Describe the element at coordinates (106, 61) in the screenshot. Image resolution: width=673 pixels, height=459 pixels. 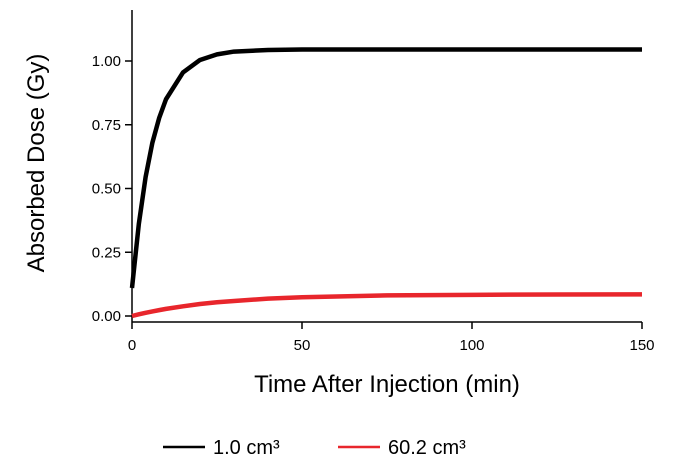
I see `y-tick-label: 1.00` at that location.